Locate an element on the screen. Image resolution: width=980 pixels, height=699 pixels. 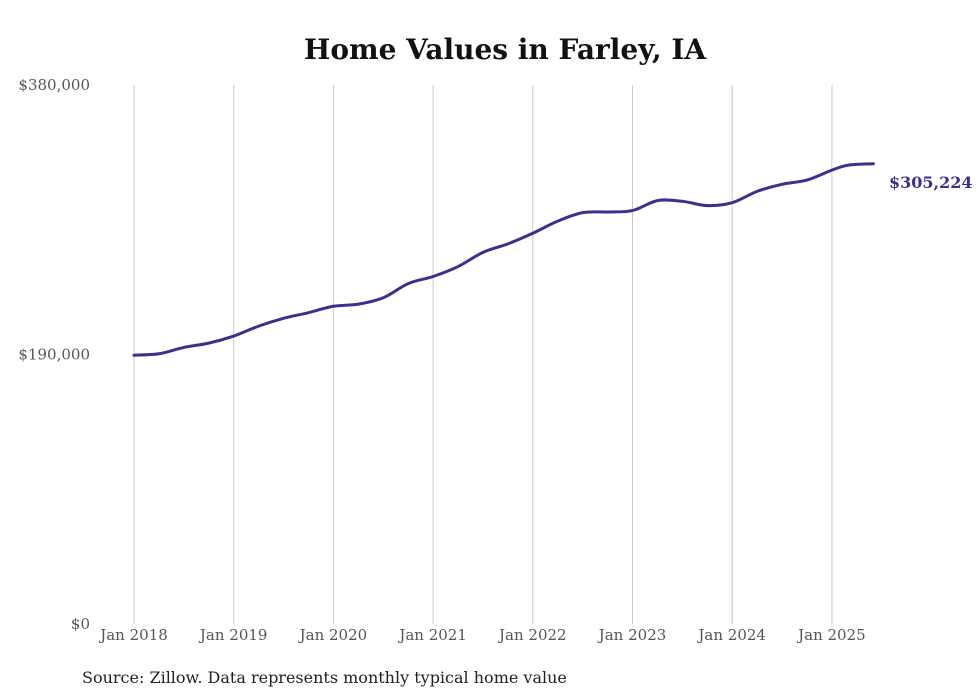
x-tick-label: Jan 2021 is located at coordinates (432, 635).